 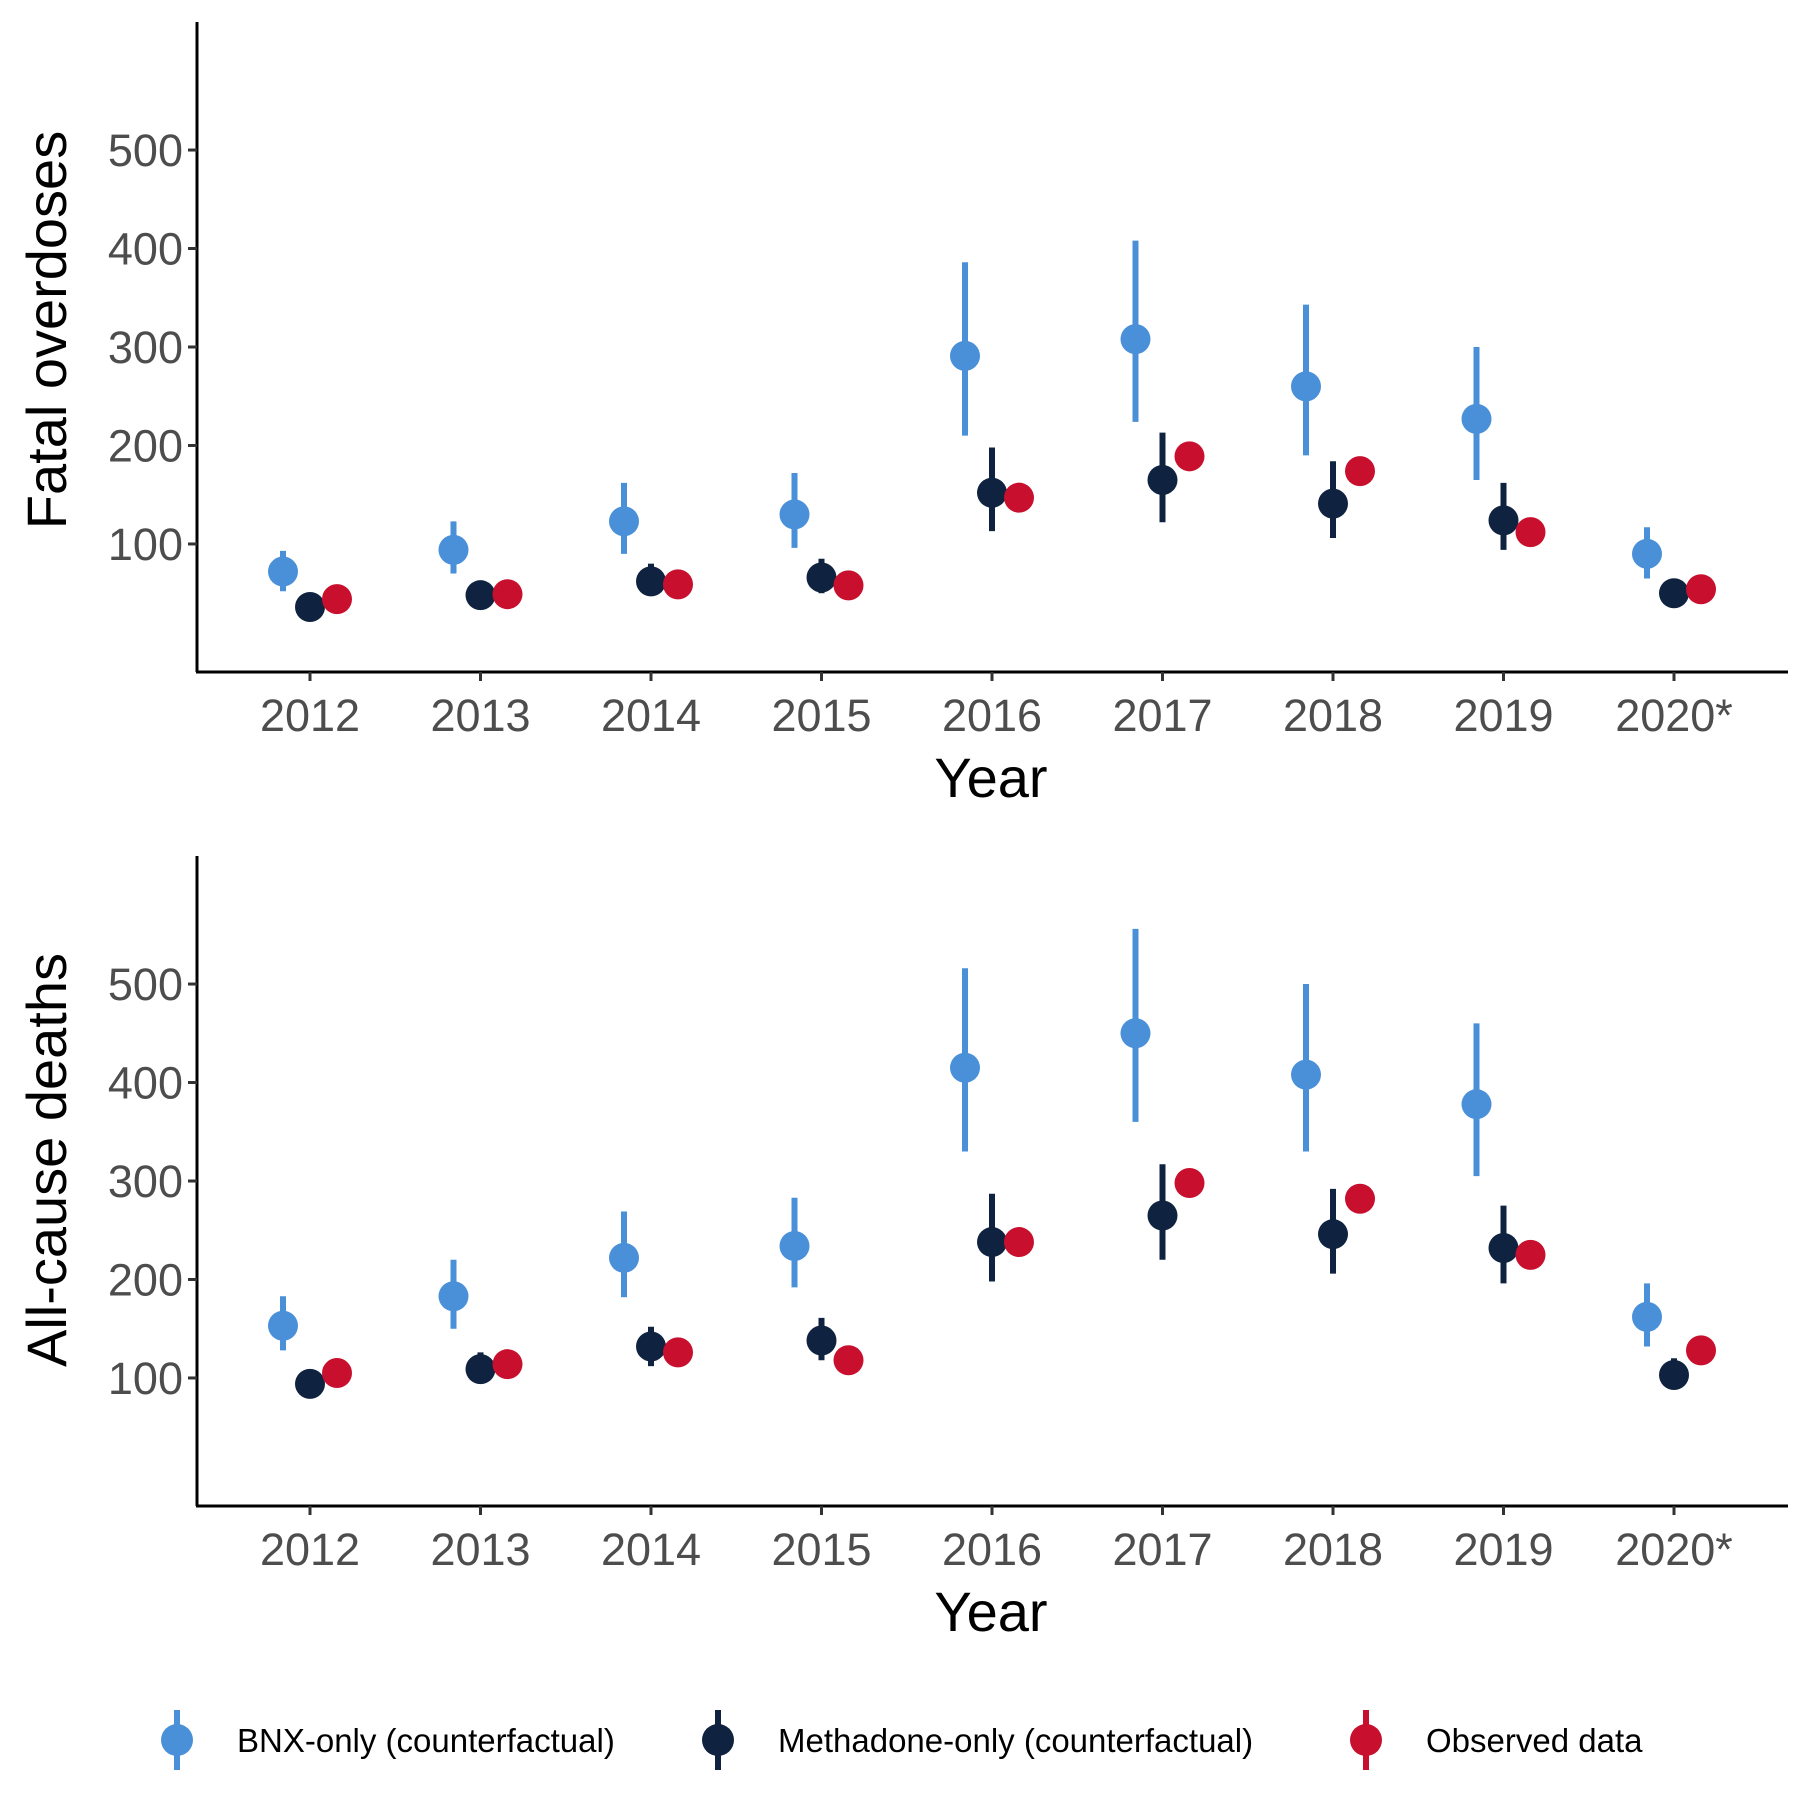 I want to click on legend-label-observed: Observed data, so click(x=1534, y=1740).